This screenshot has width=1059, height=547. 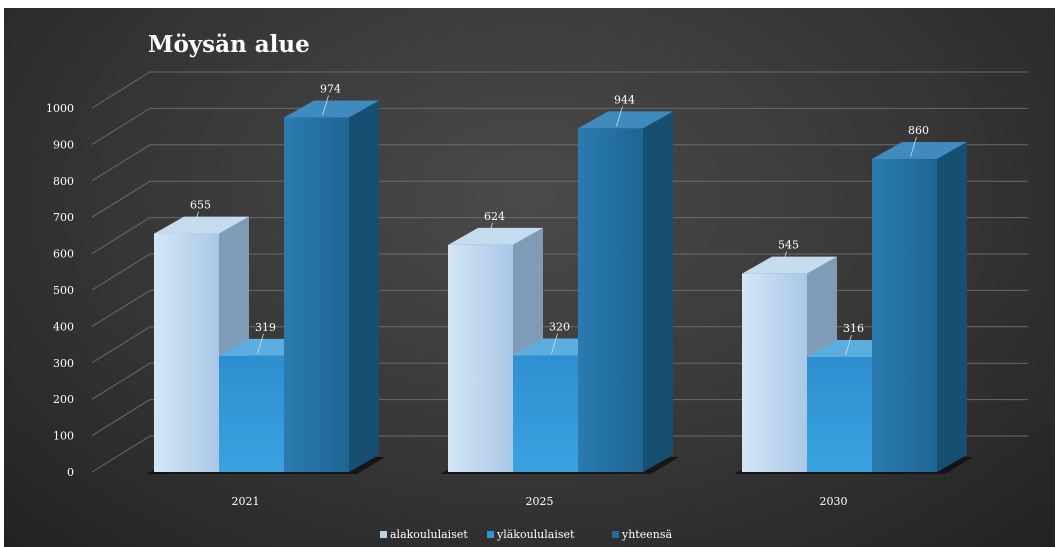 I want to click on y-tick-label: 100, so click(x=63, y=436).